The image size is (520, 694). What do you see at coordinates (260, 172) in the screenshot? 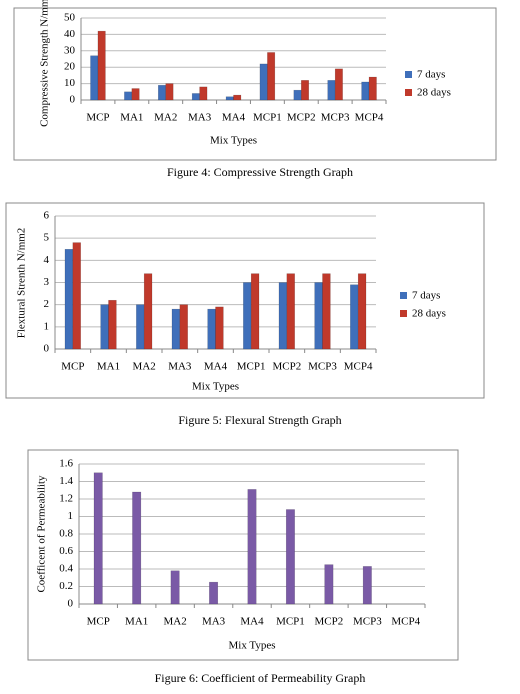
I see `figure-caption: Figure 4: Compressive Strength Graph` at bounding box center [260, 172].